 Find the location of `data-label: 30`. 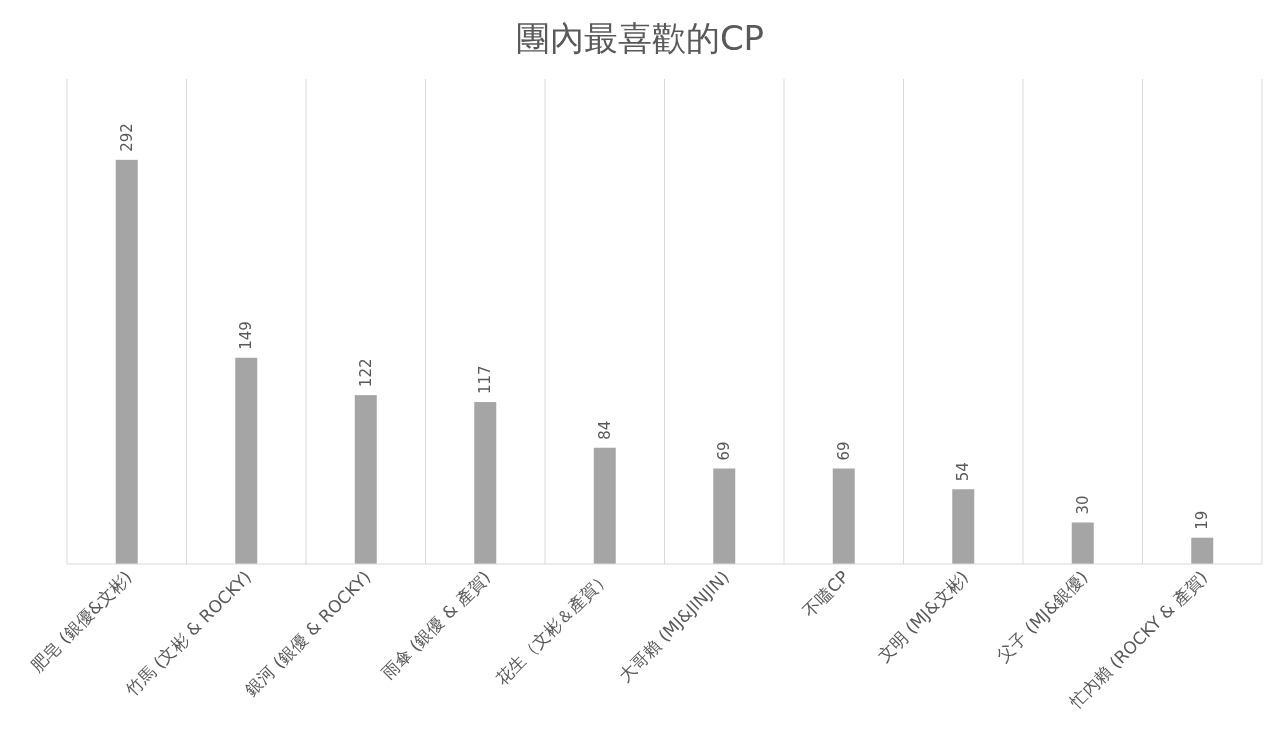

data-label: 30 is located at coordinates (1082, 505).